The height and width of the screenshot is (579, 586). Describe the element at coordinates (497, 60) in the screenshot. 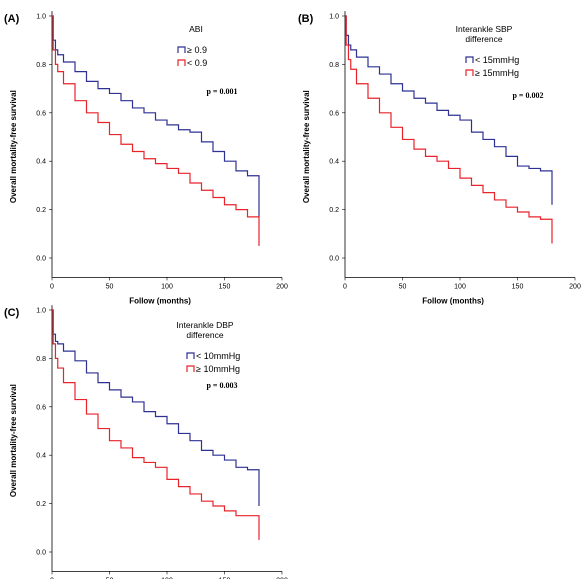

I see `legend-label-1: < 15mmHg` at that location.